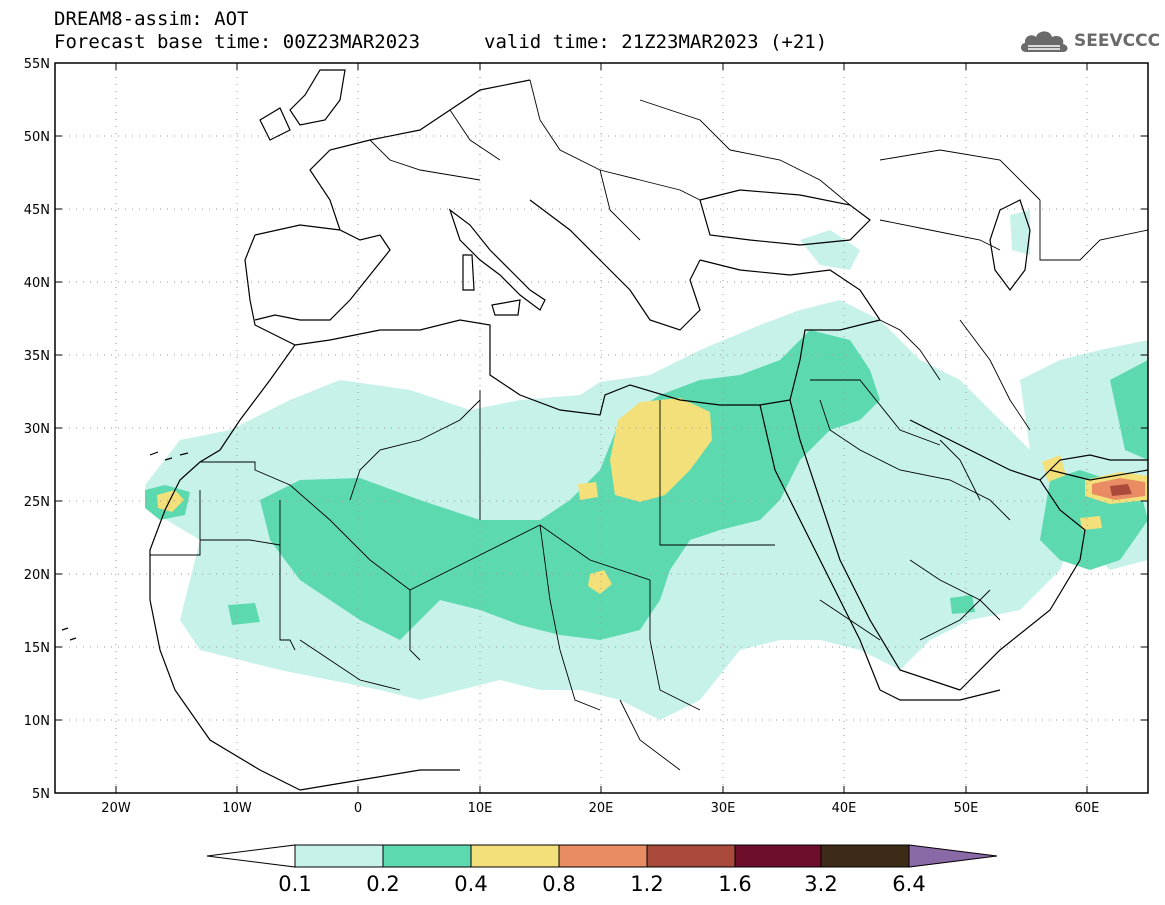 The width and height of the screenshot is (1165, 905). Describe the element at coordinates (558, 884) in the screenshot. I see `colorbar-label: 0.8` at that location.